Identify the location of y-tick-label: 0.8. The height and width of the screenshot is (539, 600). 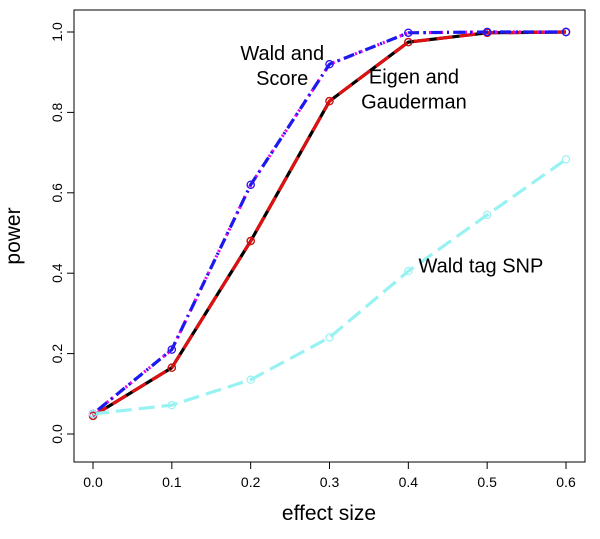
(57, 112).